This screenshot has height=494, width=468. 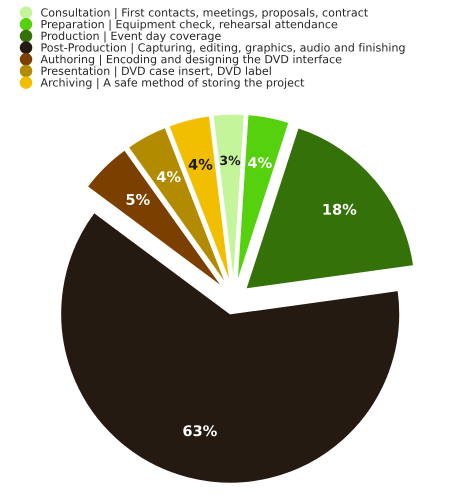 What do you see at coordinates (191, 60) in the screenshot?
I see `legend-label: Authoring | Encoding and designing the DVD interface` at bounding box center [191, 60].